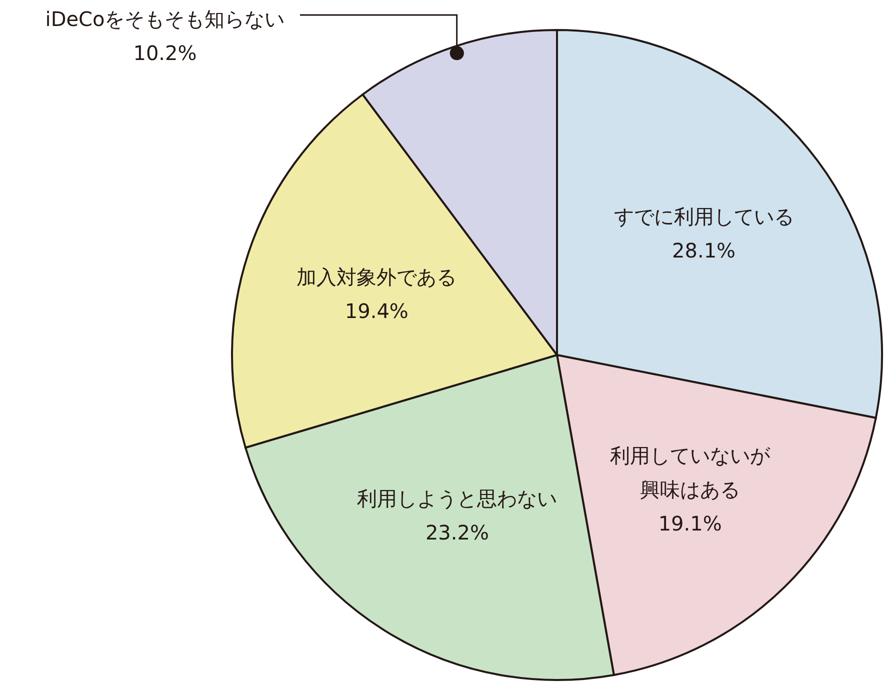  Describe the element at coordinates (457, 532) in the screenshot. I see `data-label: 23.2%` at that location.